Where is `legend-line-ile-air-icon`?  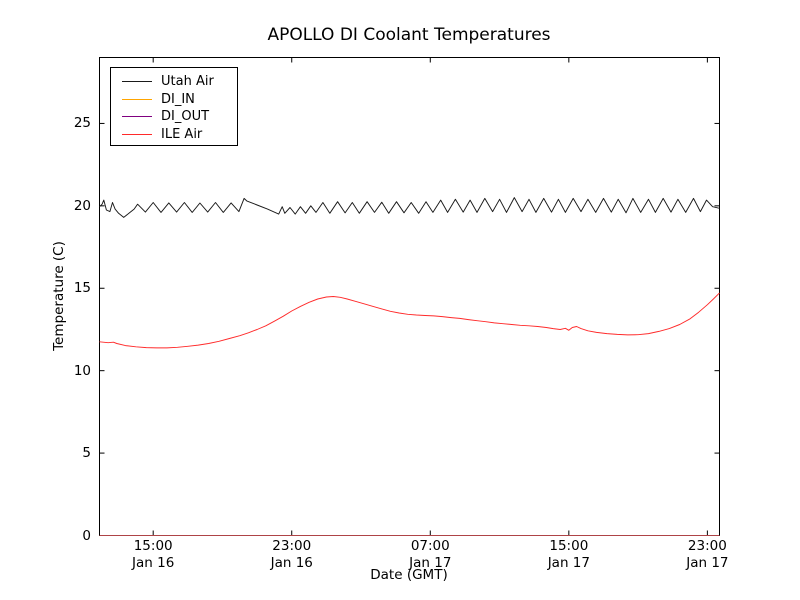
legend-line-ile-air-icon is located at coordinates (137, 134).